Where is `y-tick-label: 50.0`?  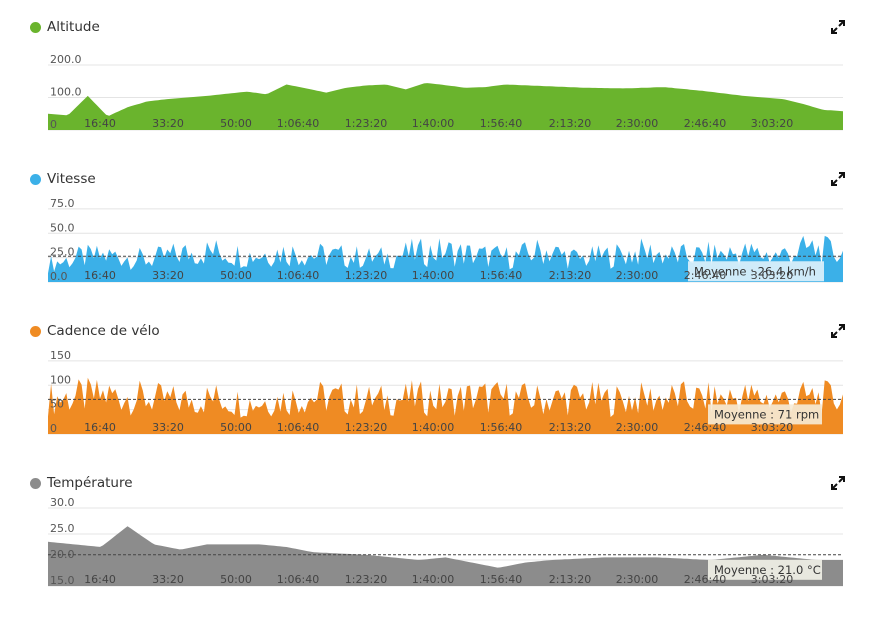 y-tick-label: 50.0 is located at coordinates (62, 227).